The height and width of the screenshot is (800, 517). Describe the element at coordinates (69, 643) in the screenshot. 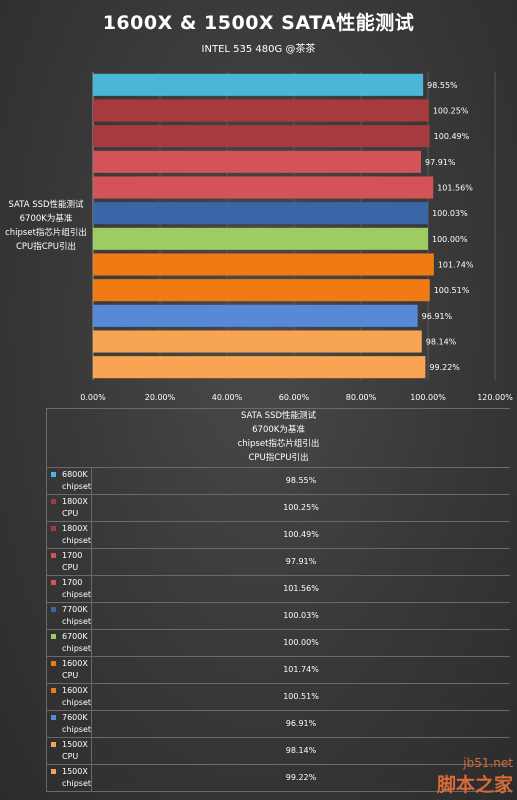

I see `table-row-label: 6700K chipset` at that location.